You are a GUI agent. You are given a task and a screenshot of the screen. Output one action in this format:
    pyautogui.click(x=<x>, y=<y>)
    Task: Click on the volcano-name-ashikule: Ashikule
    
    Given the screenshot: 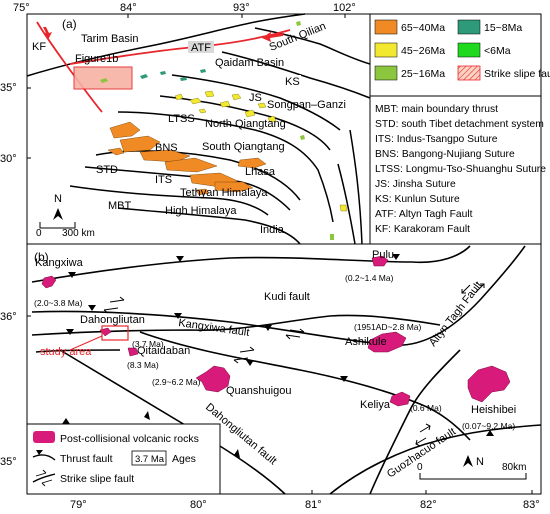 What is the action you would take?
    pyautogui.click(x=366, y=342)
    